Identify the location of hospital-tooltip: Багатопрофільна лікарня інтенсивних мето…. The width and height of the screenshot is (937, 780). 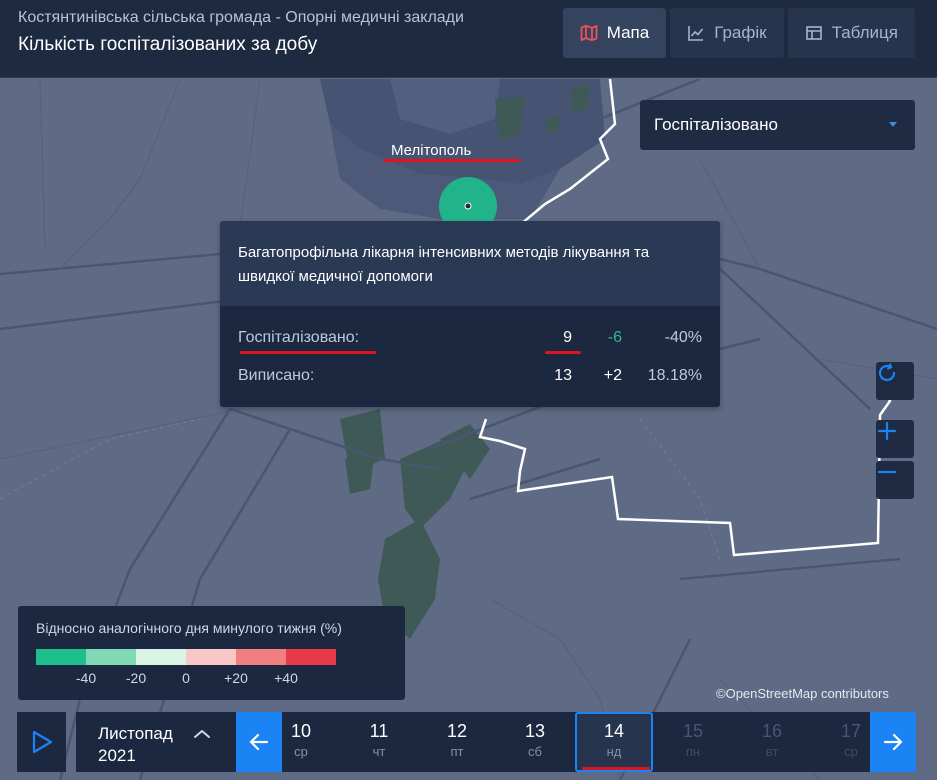
(470, 314).